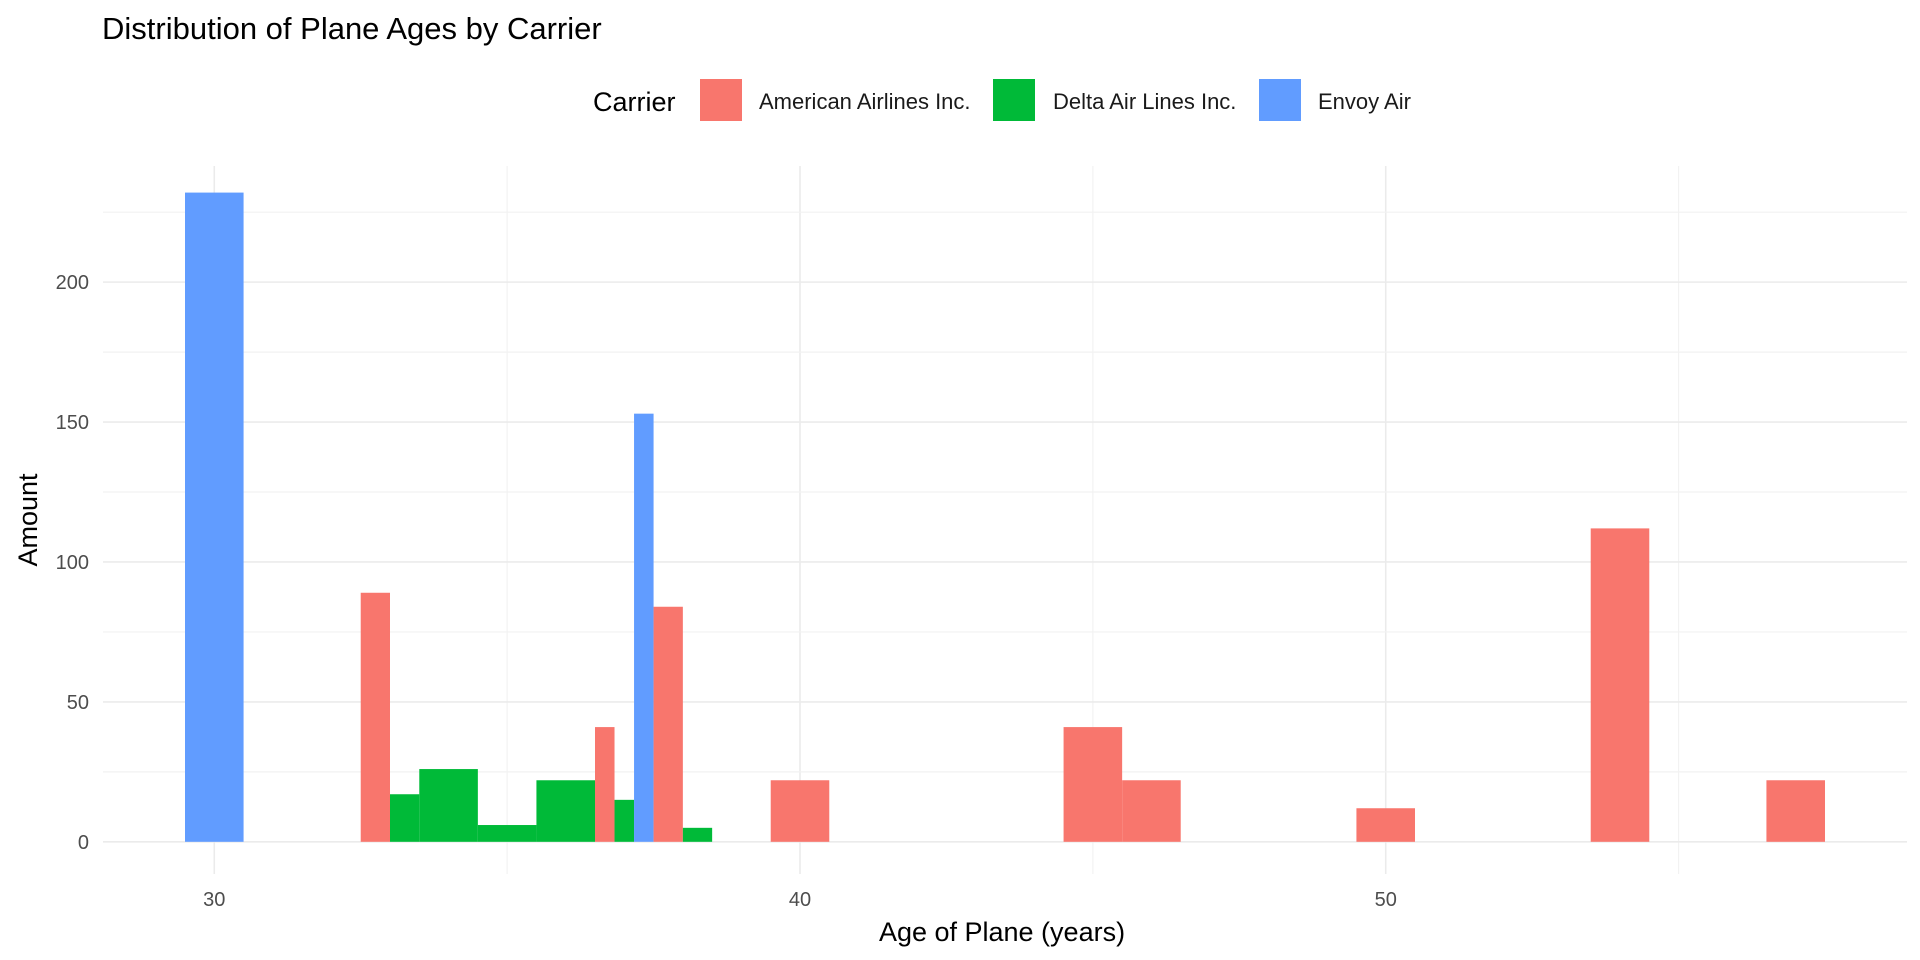  Describe the element at coordinates (1386, 900) in the screenshot. I see `x-tick-label: 50` at that location.